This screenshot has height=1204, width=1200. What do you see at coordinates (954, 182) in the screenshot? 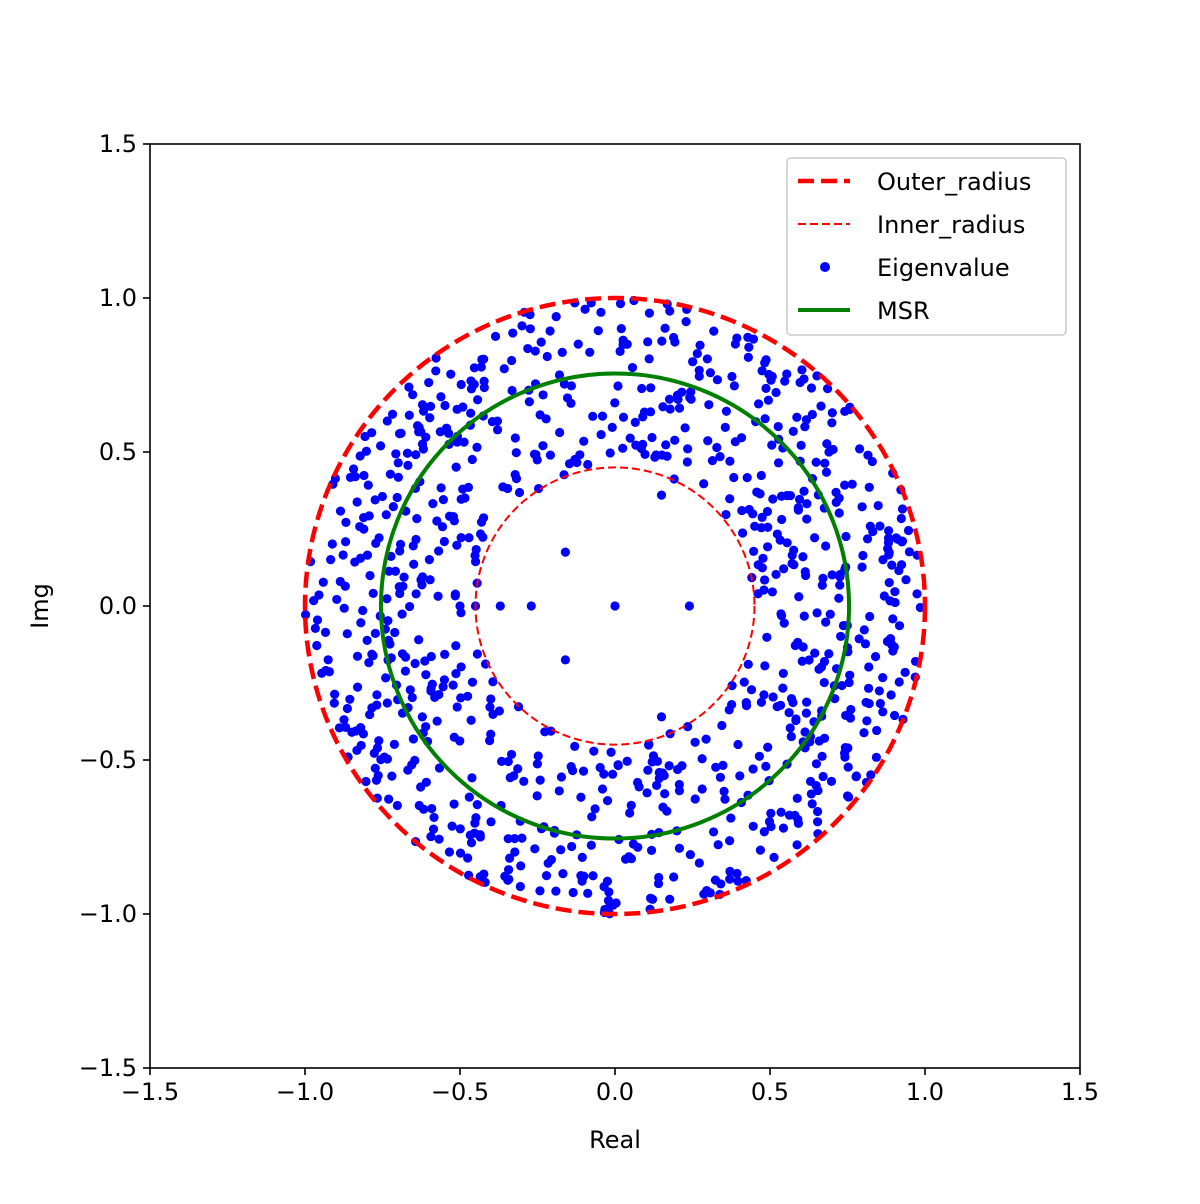
I see `legend-outer-radius-label: Outer_radius` at bounding box center [954, 182].